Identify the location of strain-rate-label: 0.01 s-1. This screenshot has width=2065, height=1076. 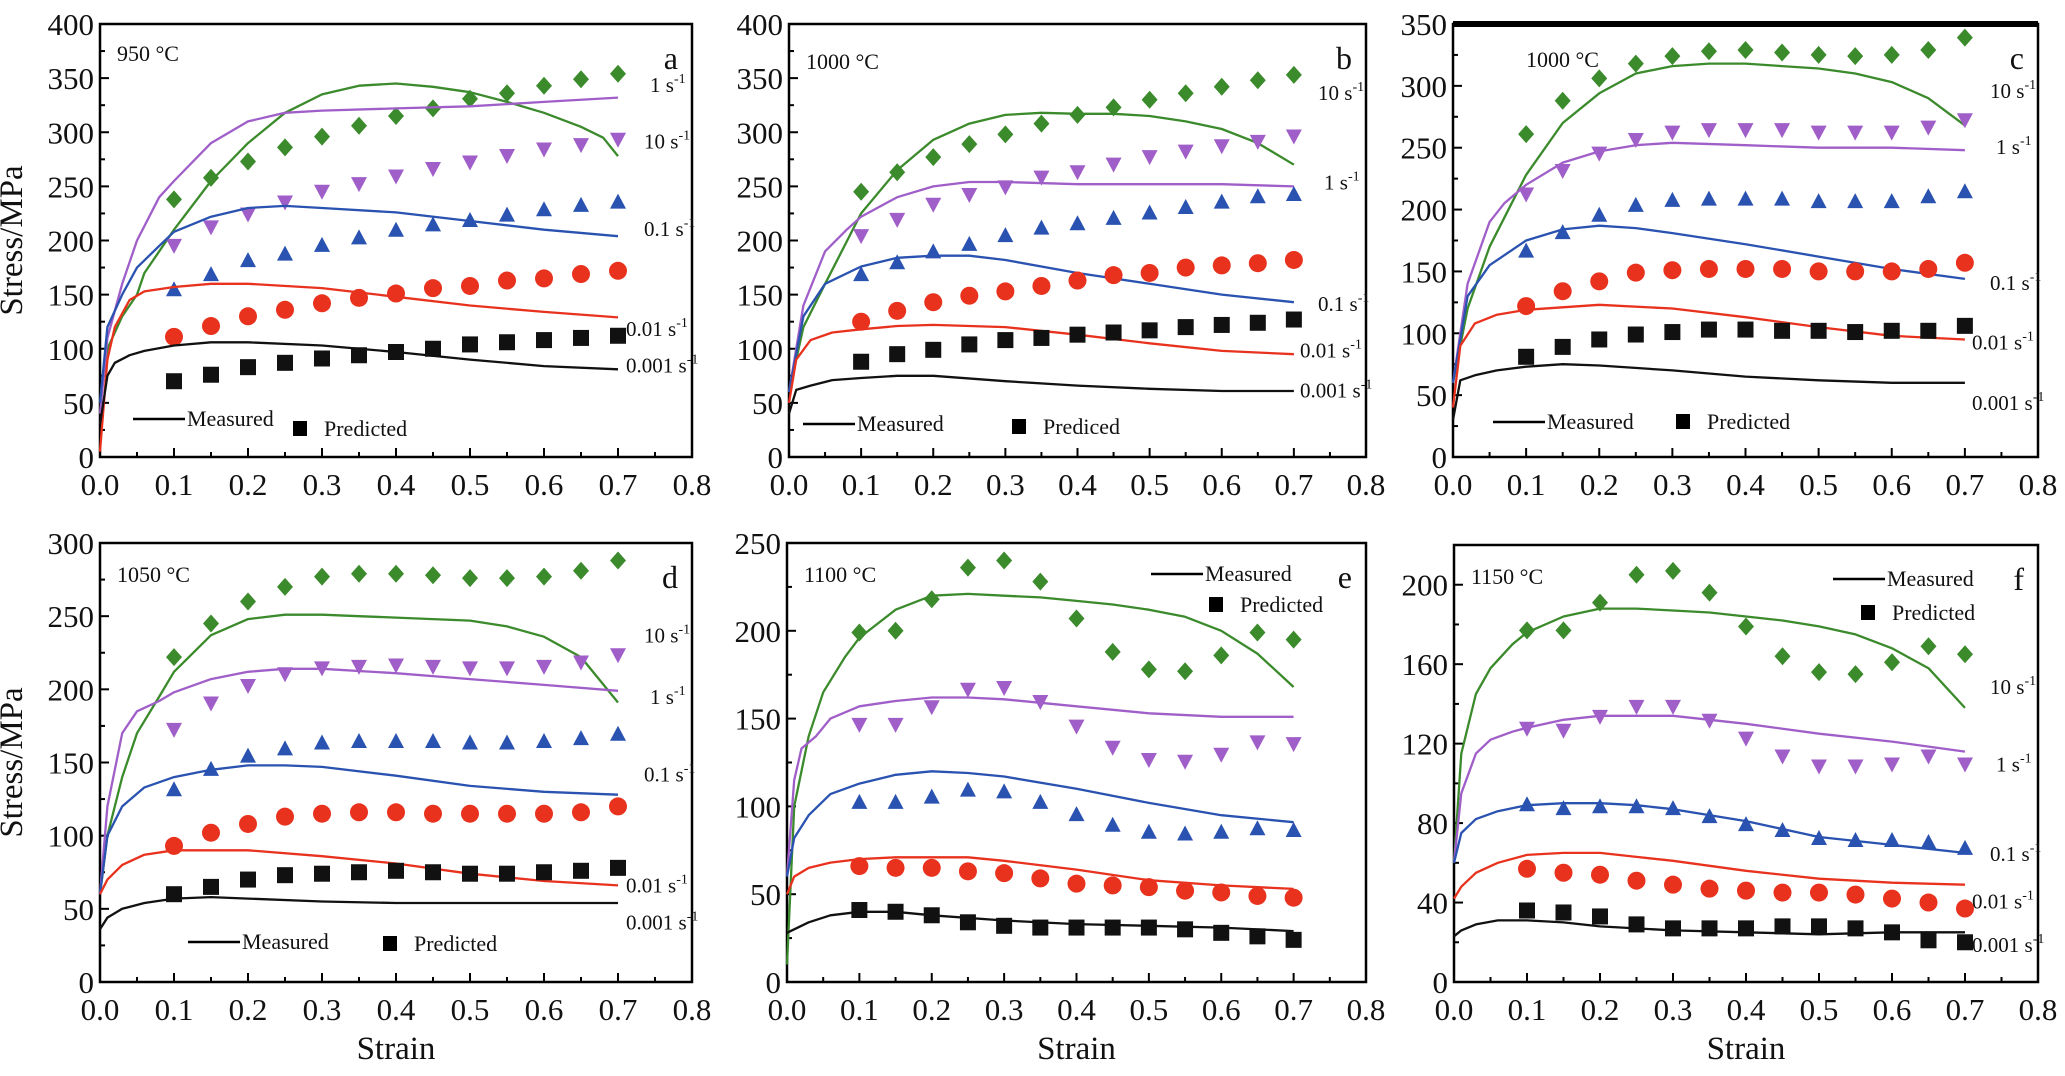
(1331, 349).